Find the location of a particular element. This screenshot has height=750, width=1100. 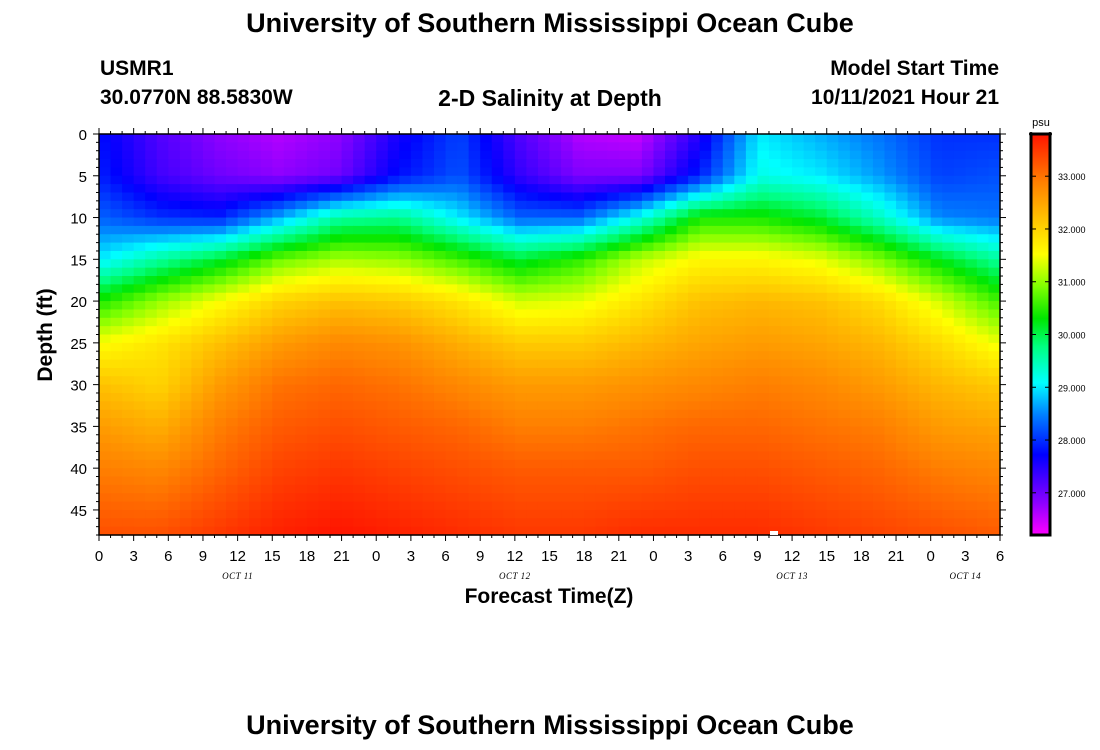

colorbar-tick-label: 28.000 is located at coordinates (1072, 441).